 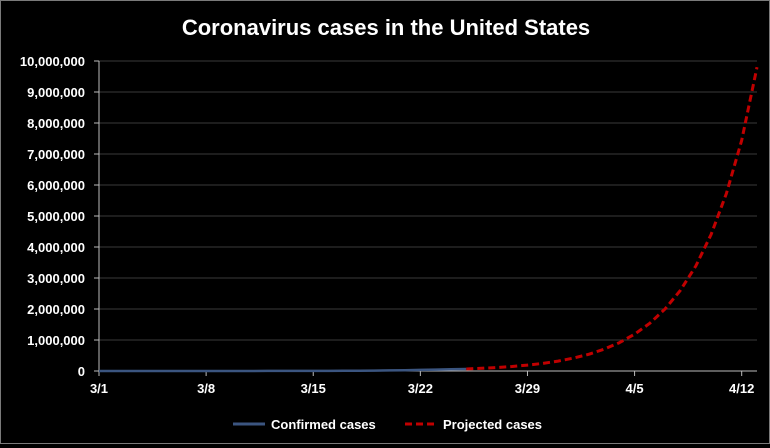 What do you see at coordinates (387, 424) in the screenshot?
I see `legend: Confirmed cases Projected cases` at bounding box center [387, 424].